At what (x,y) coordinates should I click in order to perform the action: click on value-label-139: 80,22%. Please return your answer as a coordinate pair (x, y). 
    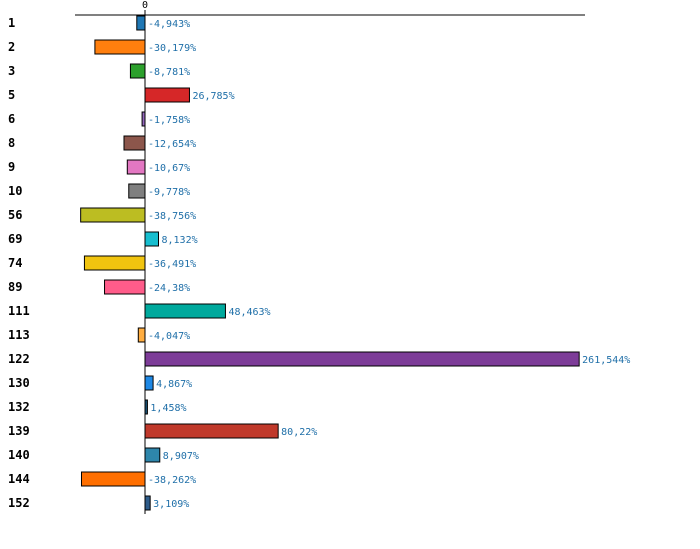
    Looking at the image, I should click on (299, 432).